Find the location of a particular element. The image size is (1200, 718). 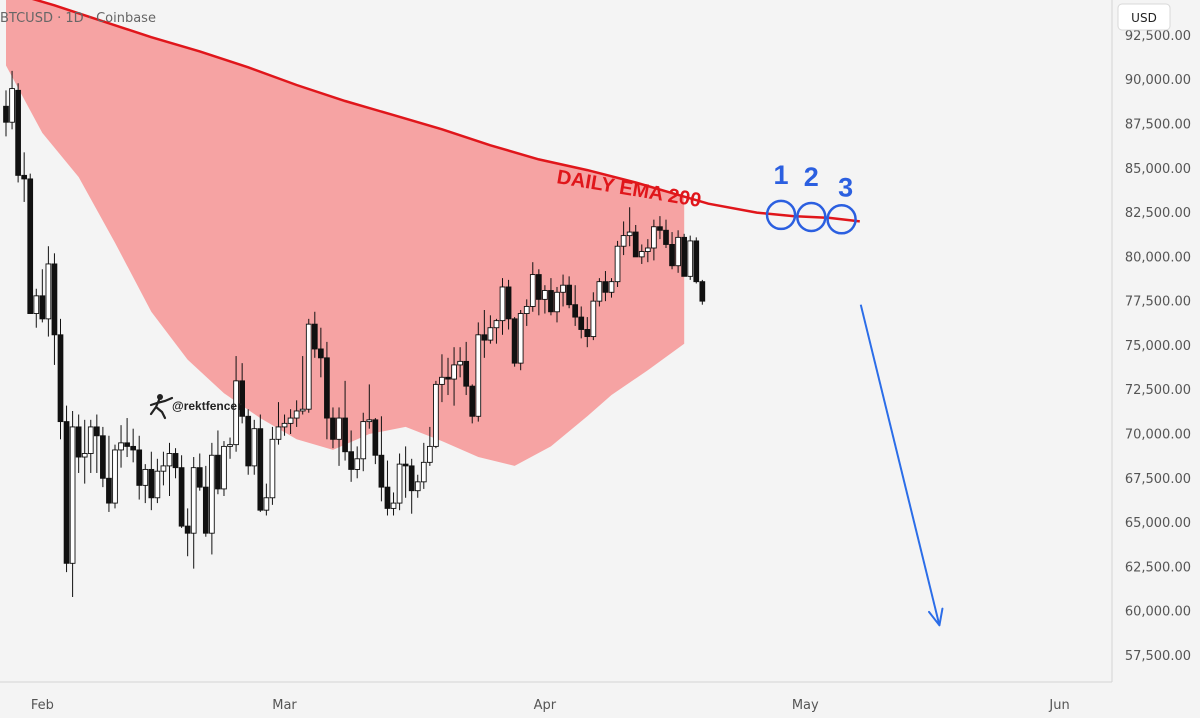

chart-header: BTCUSD · 1D · Coinbase is located at coordinates (78, 18).